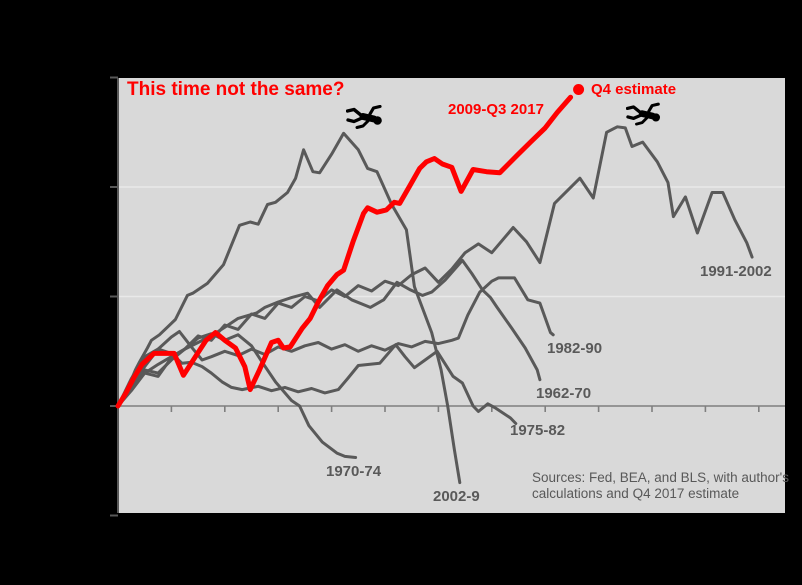 This screenshot has width=802, height=585. I want to click on sources-line2: calculations and Q4 2017 estimate, so click(636, 493).